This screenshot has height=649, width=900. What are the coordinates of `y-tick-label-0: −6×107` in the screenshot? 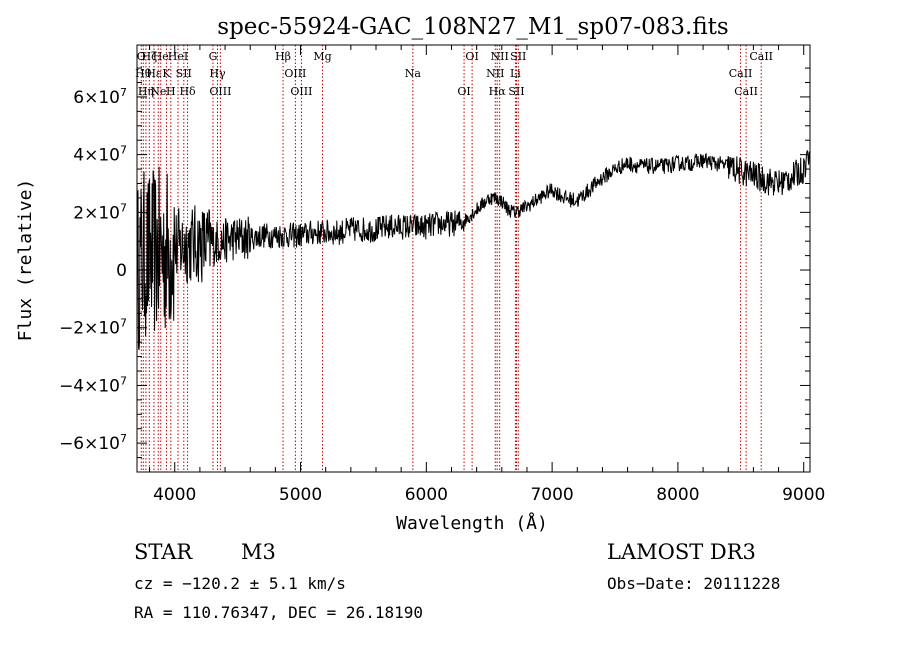 It's located at (93, 443).